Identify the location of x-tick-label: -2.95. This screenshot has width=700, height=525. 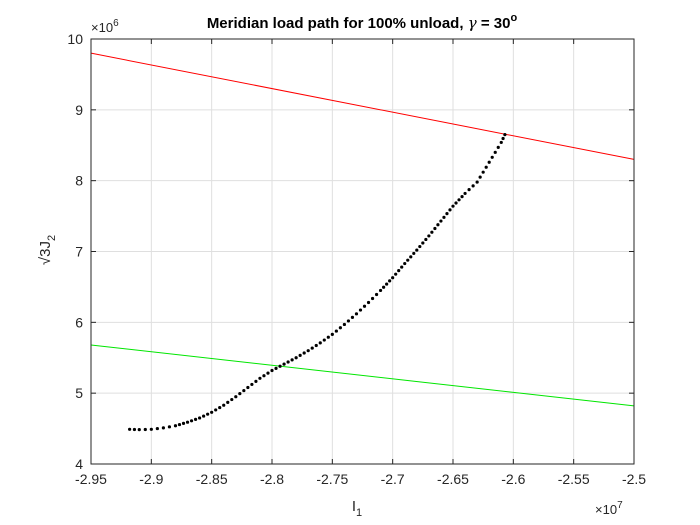
(91, 479).